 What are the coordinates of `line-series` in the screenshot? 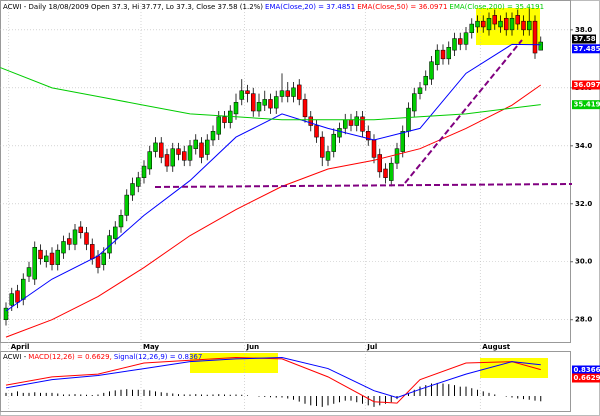 It's located at (270, 94).